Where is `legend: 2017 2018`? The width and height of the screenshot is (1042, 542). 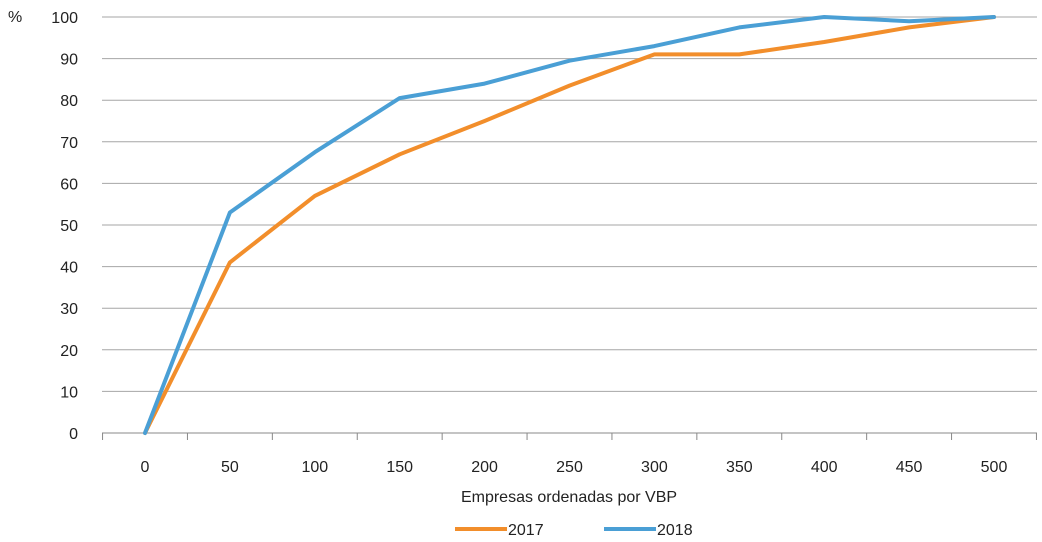
legend: 2017 2018 is located at coordinates (574, 530).